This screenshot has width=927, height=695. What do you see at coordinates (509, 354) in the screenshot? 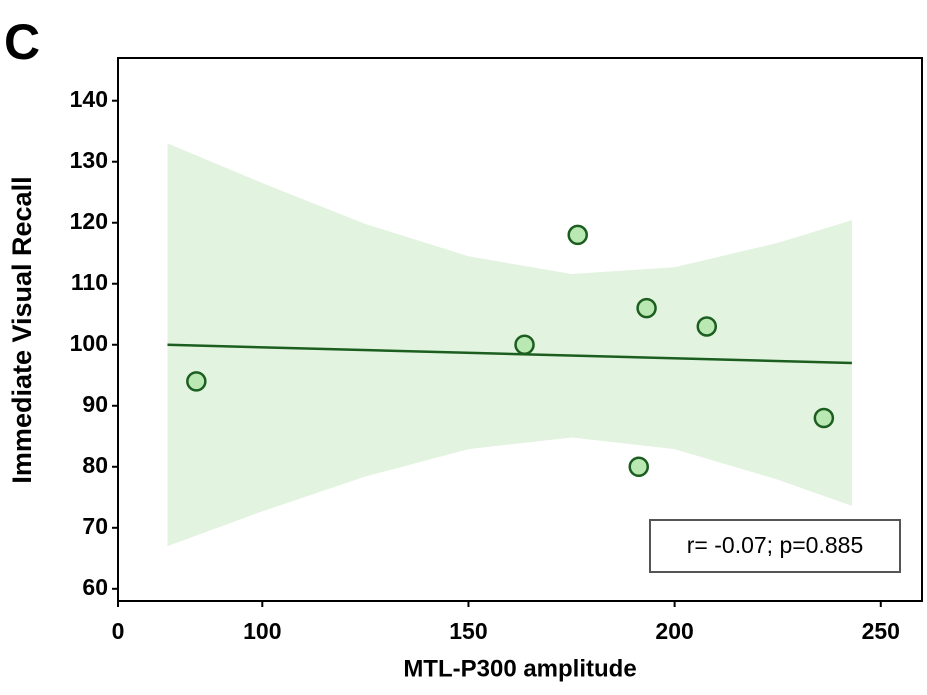
I see `fit-line` at bounding box center [509, 354].